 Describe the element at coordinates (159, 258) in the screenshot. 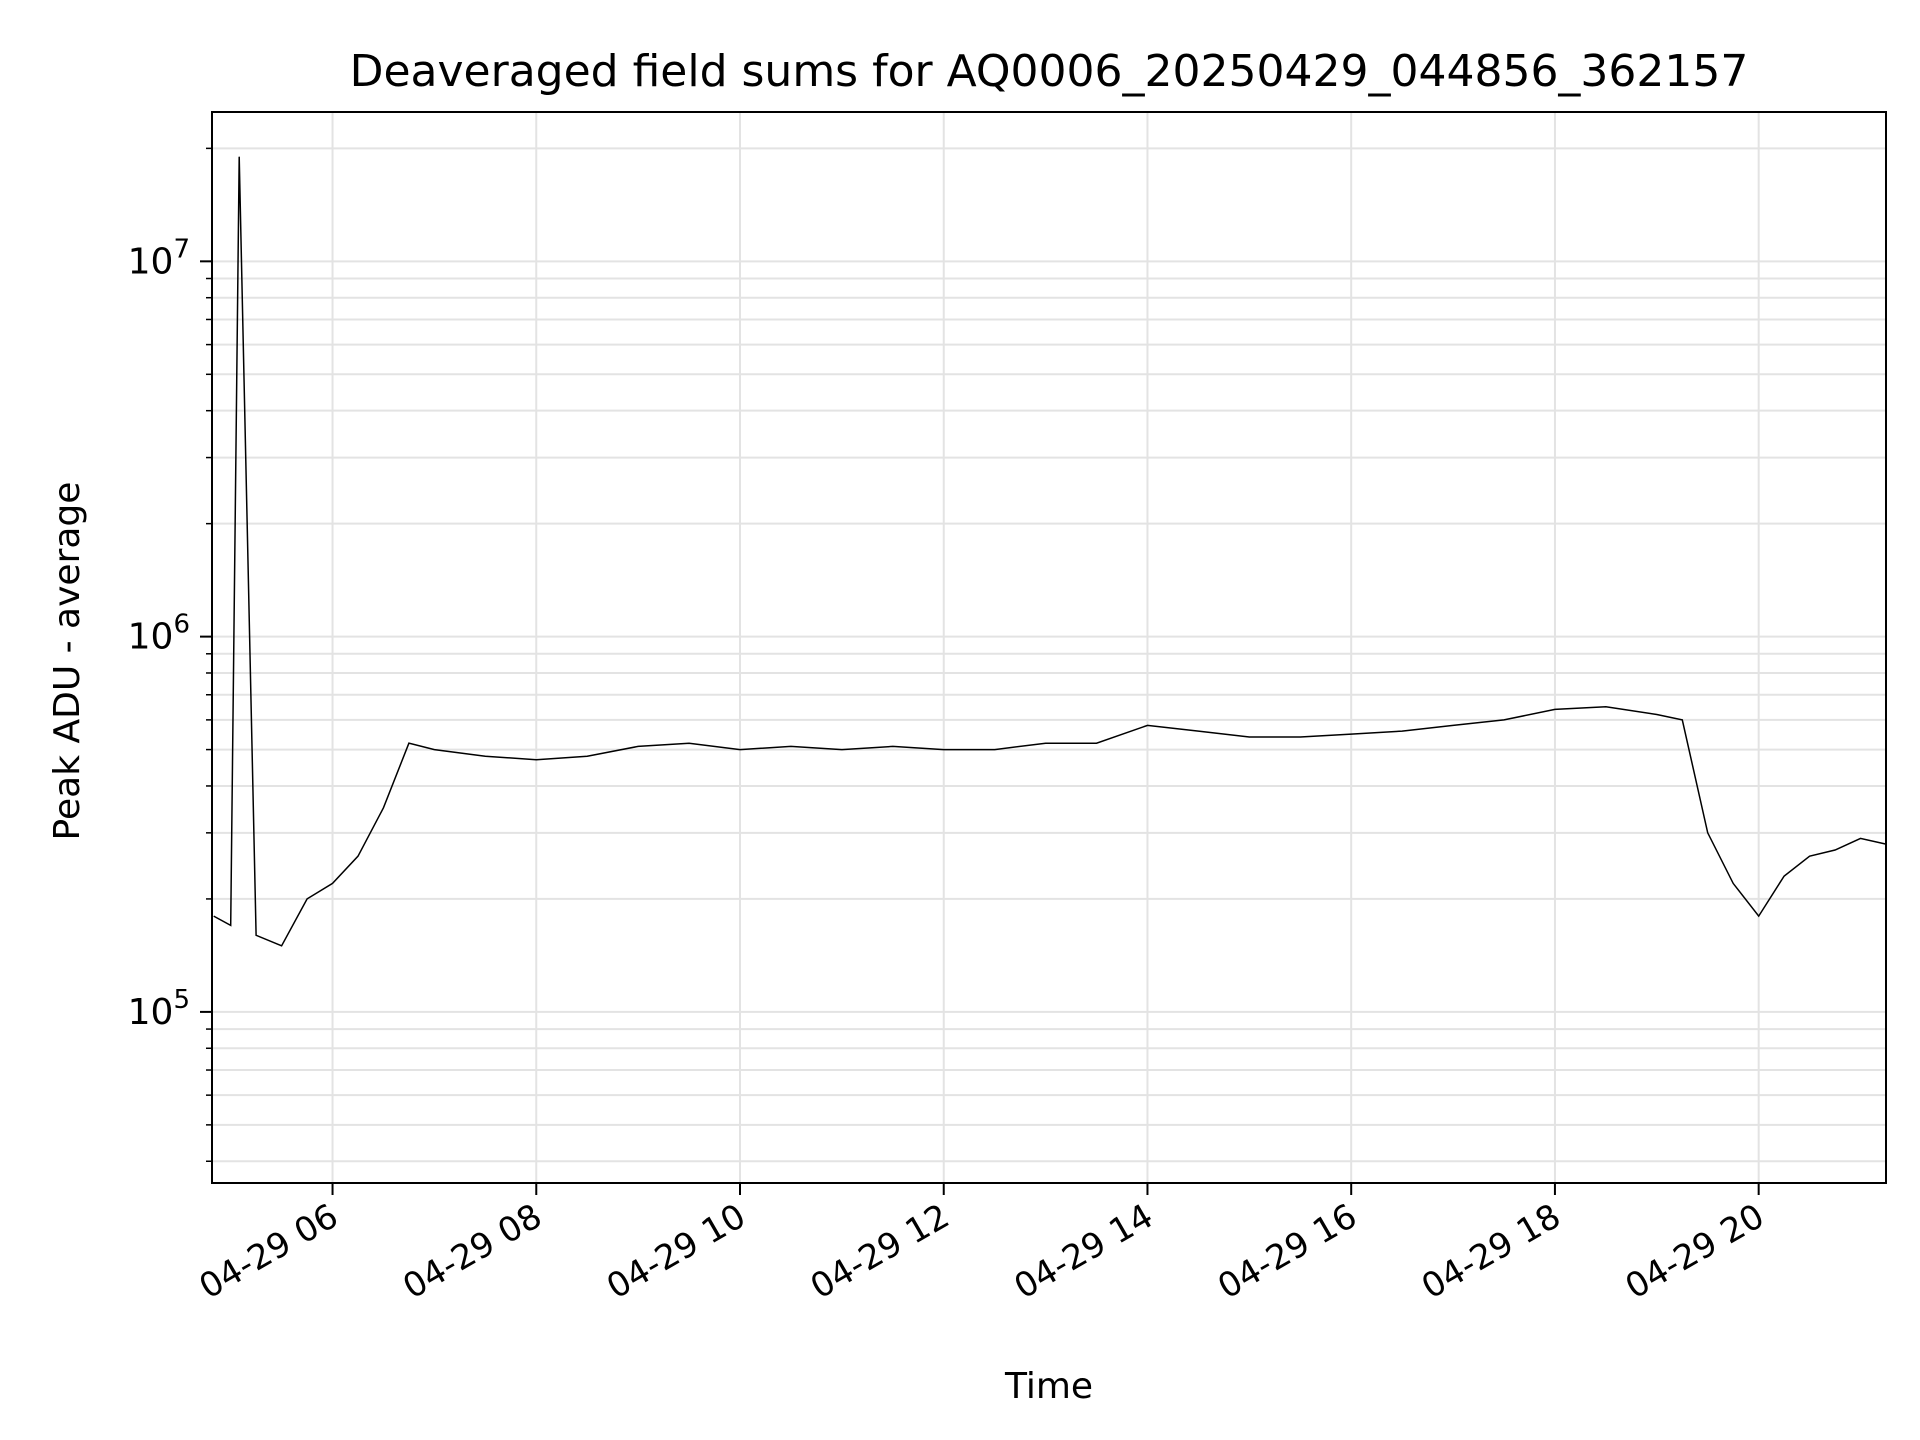

I see `y-tick-label: 10⁷` at that location.